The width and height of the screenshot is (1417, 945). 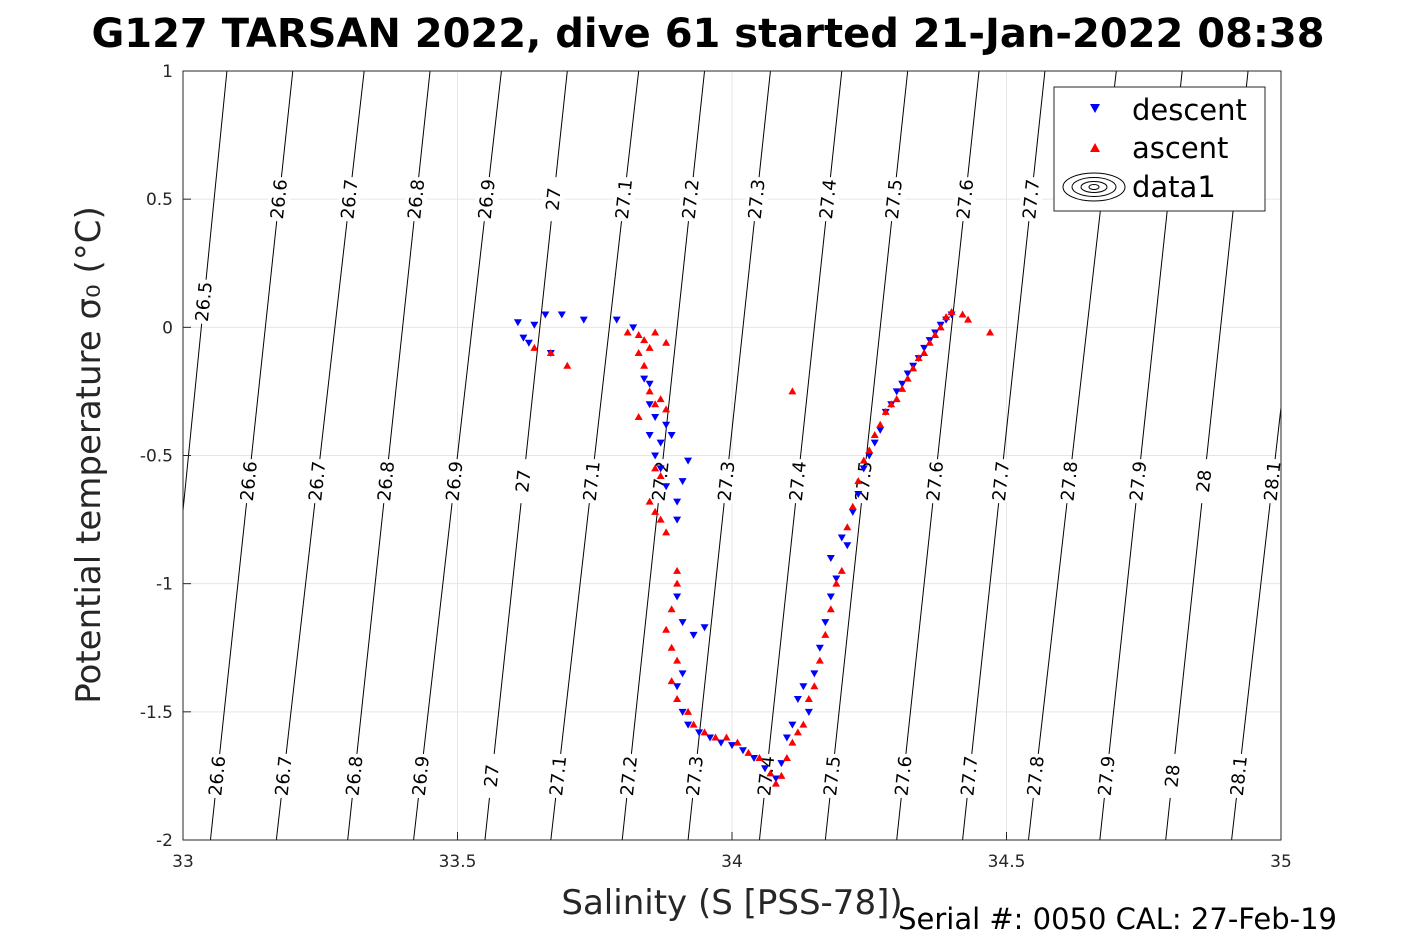 I want to click on y-tick-label: -1, so click(x=164, y=585).